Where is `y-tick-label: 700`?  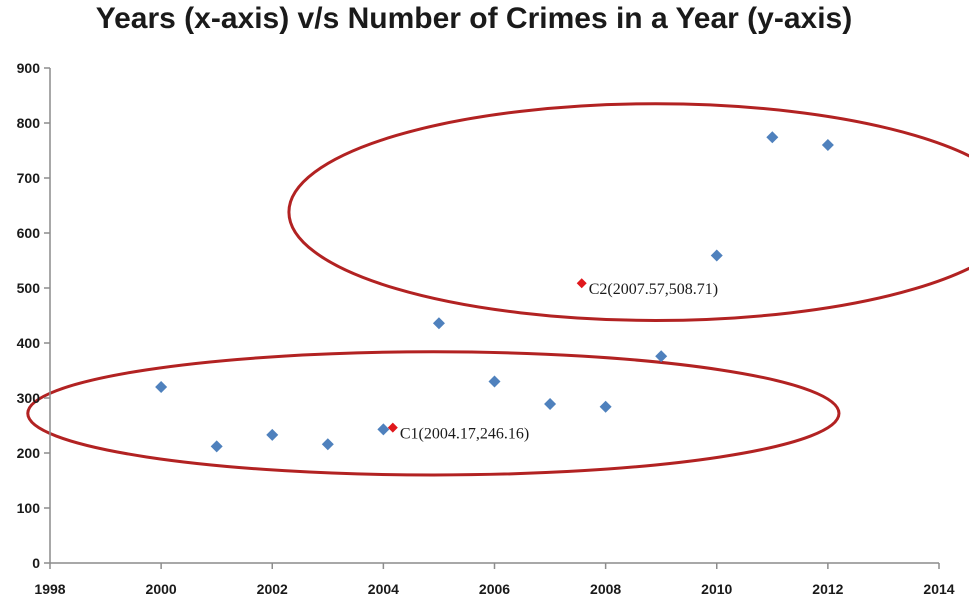
y-tick-label: 700 is located at coordinates (29, 178).